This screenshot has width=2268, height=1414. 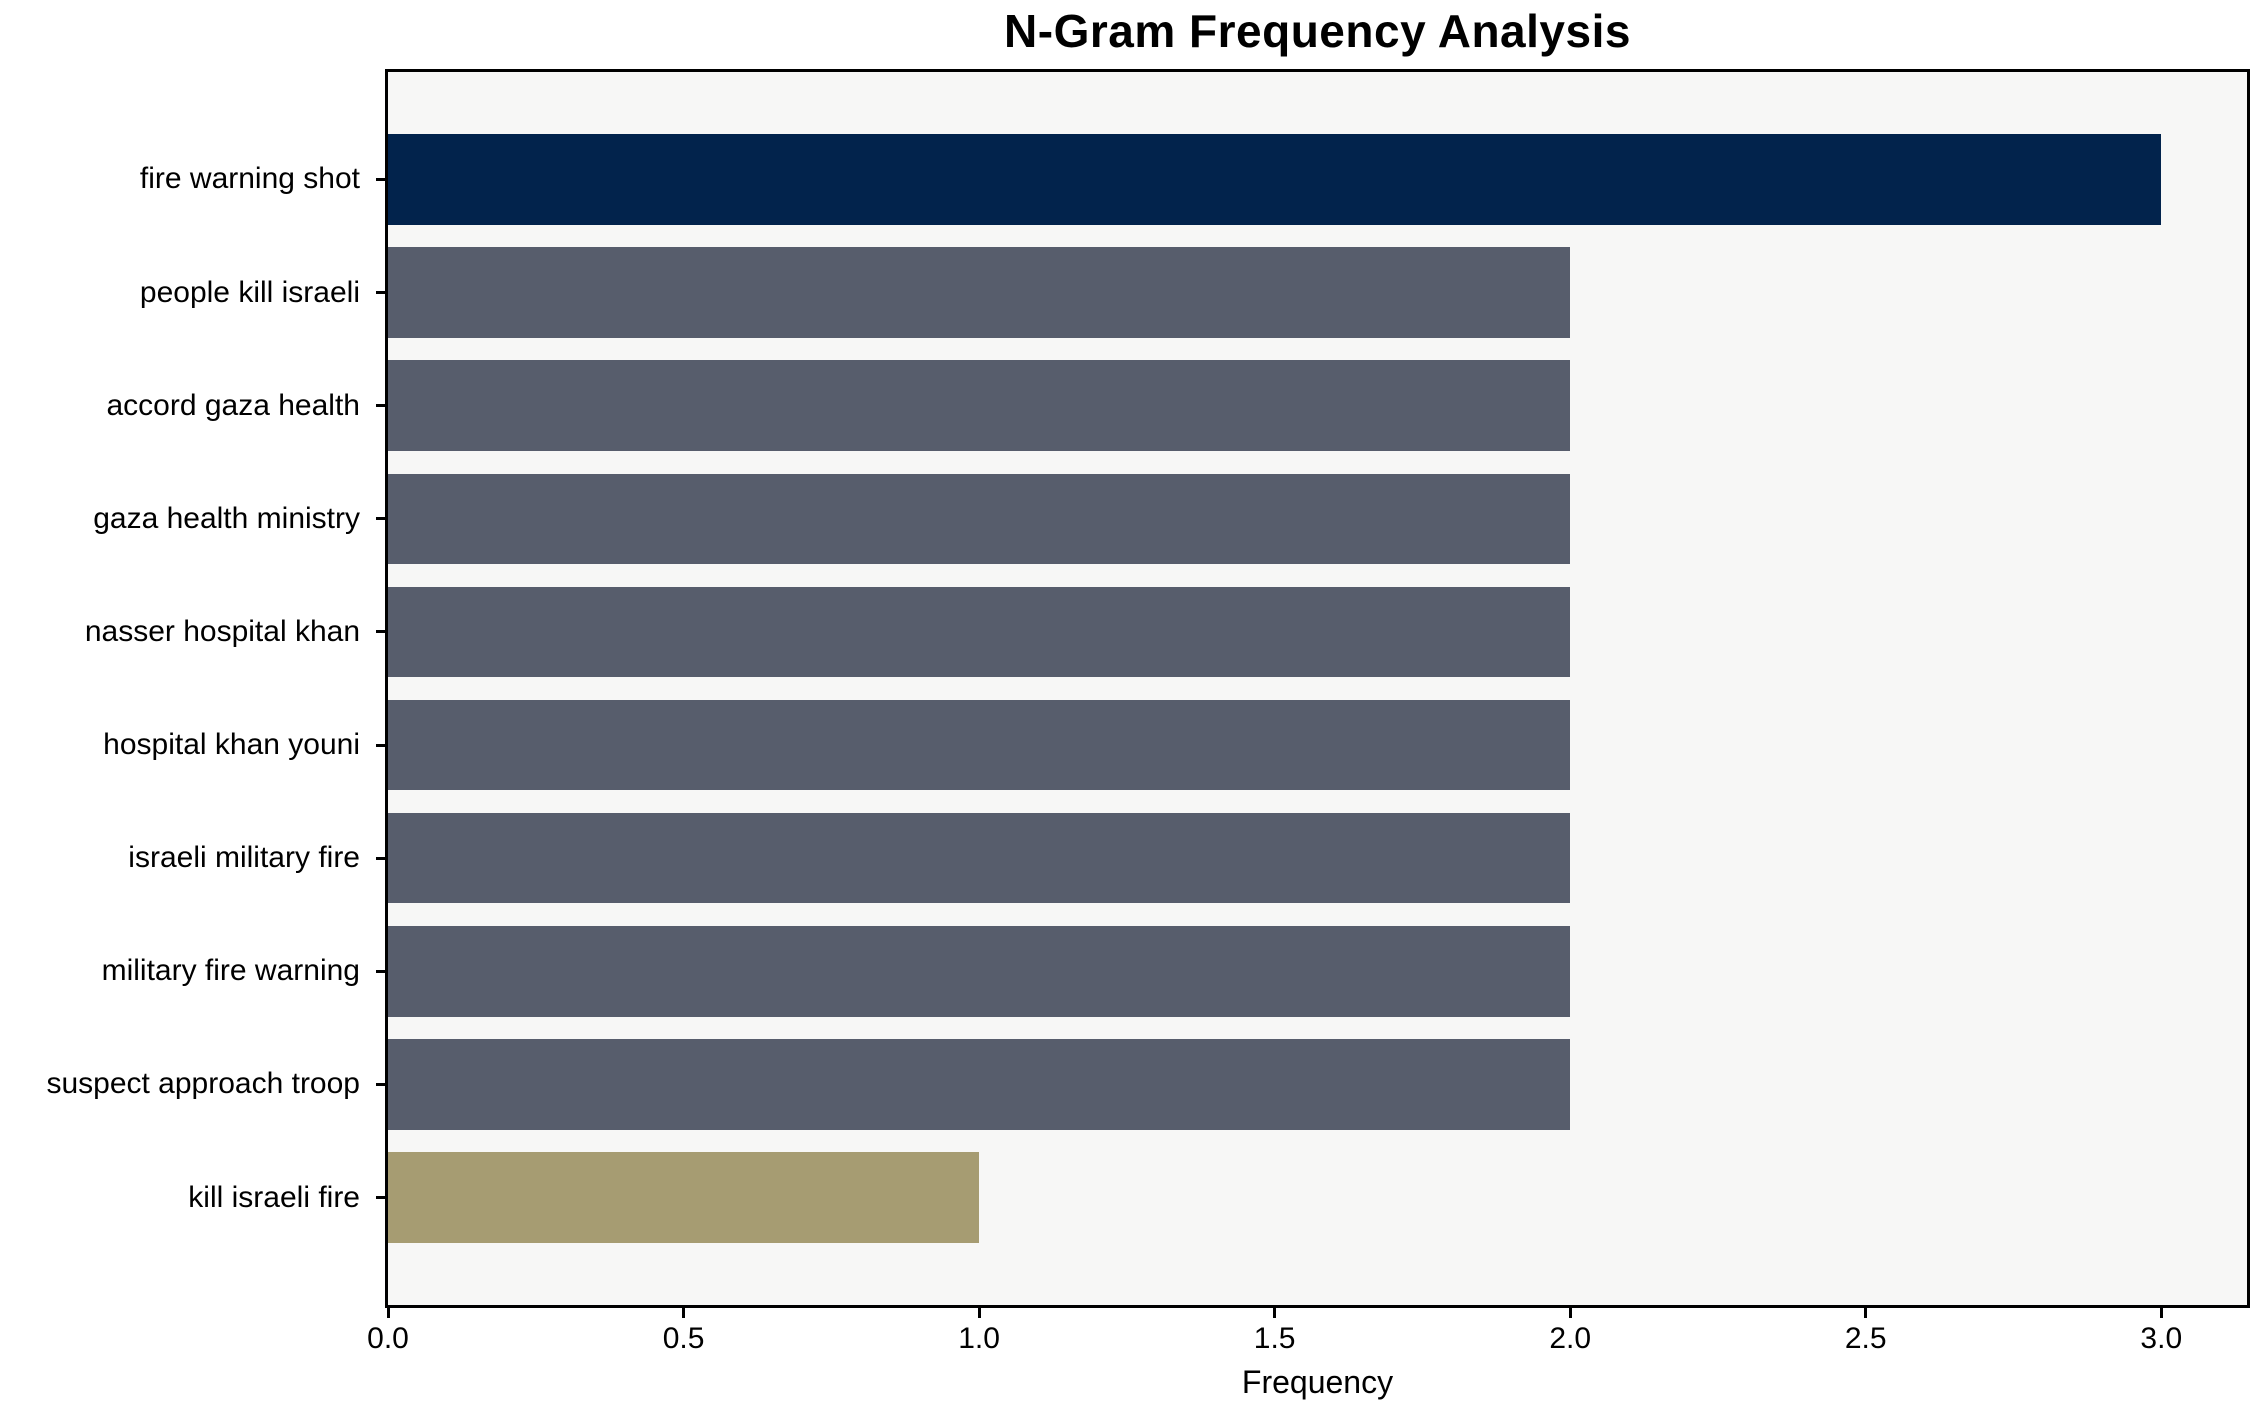 What do you see at coordinates (244, 858) in the screenshot?
I see `y-tick-label: israeli military fire` at bounding box center [244, 858].